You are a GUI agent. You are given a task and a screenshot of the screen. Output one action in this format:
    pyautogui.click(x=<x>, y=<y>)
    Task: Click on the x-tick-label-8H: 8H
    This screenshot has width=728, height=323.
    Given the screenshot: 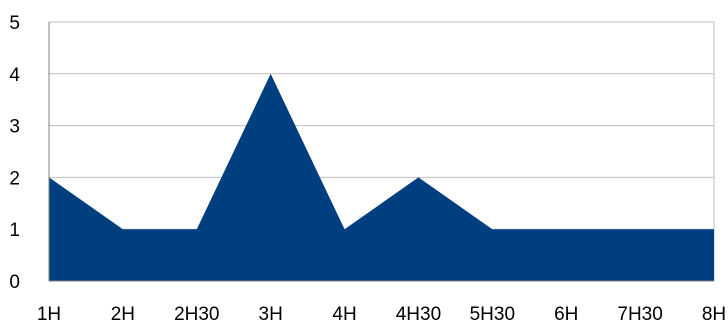 What is the action you would take?
    pyautogui.click(x=714, y=313)
    